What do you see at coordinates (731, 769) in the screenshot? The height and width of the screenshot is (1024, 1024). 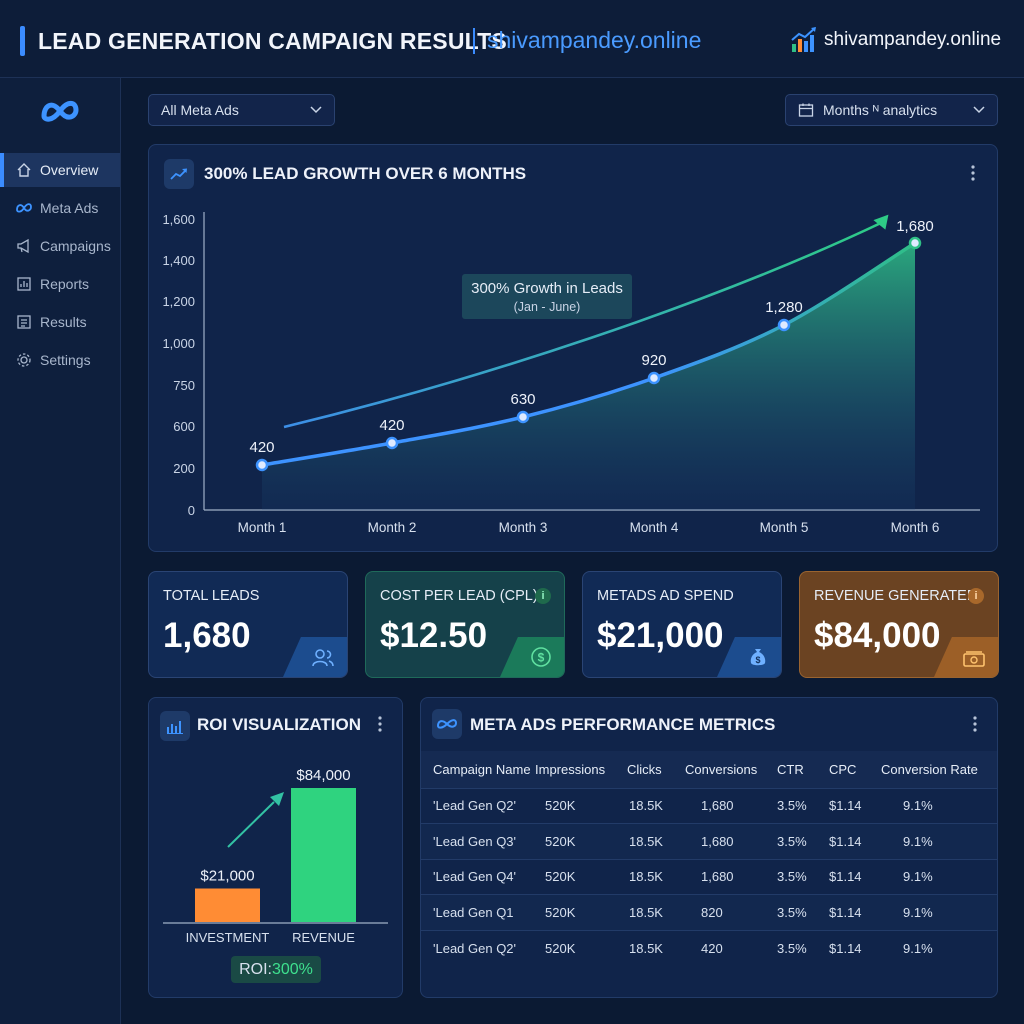 I see `column-header: Conversions` at bounding box center [731, 769].